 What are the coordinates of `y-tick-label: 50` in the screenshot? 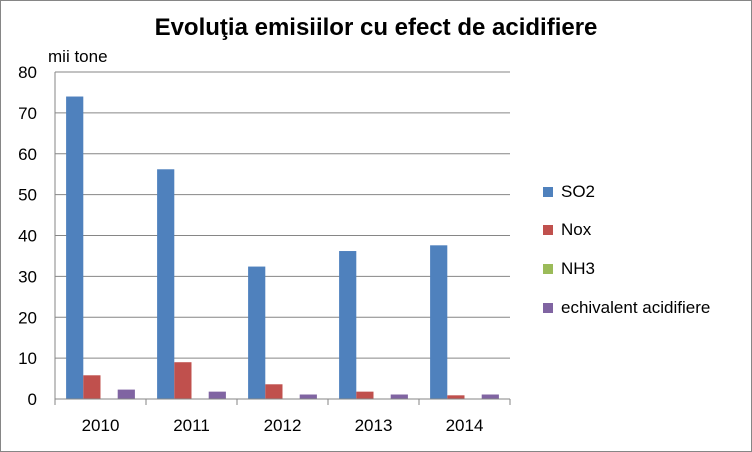 It's located at (27, 195).